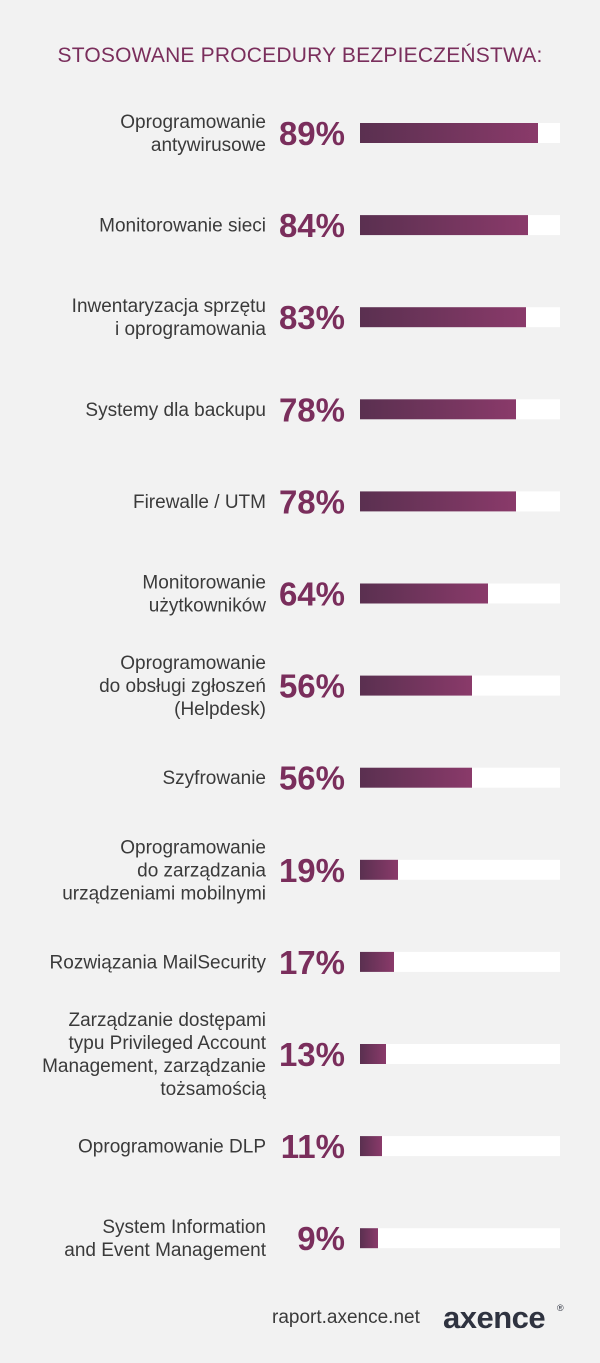 Image resolution: width=600 pixels, height=1363 pixels. I want to click on category-label-line: System Information, so click(184, 1227).